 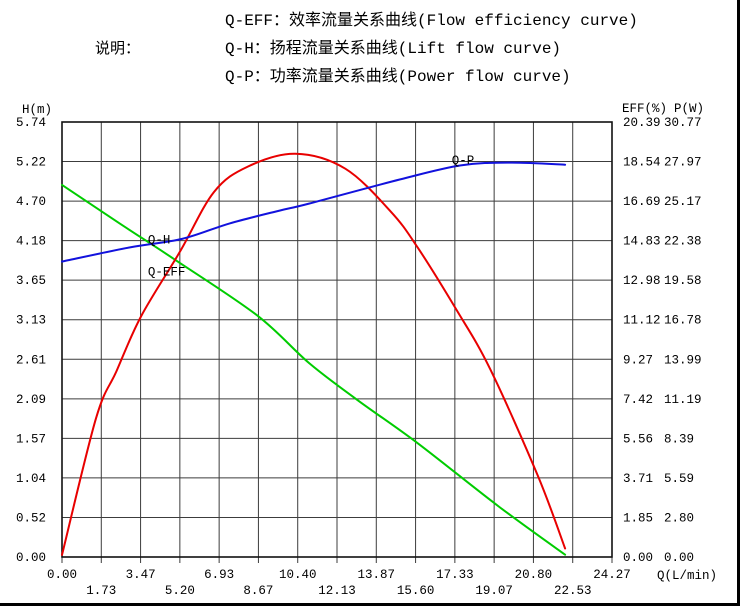 What do you see at coordinates (393, 49) in the screenshot?
I see `legend-line-q-h: Q-H：扬程流量关系曲线(Lift flow curve)` at bounding box center [393, 49].